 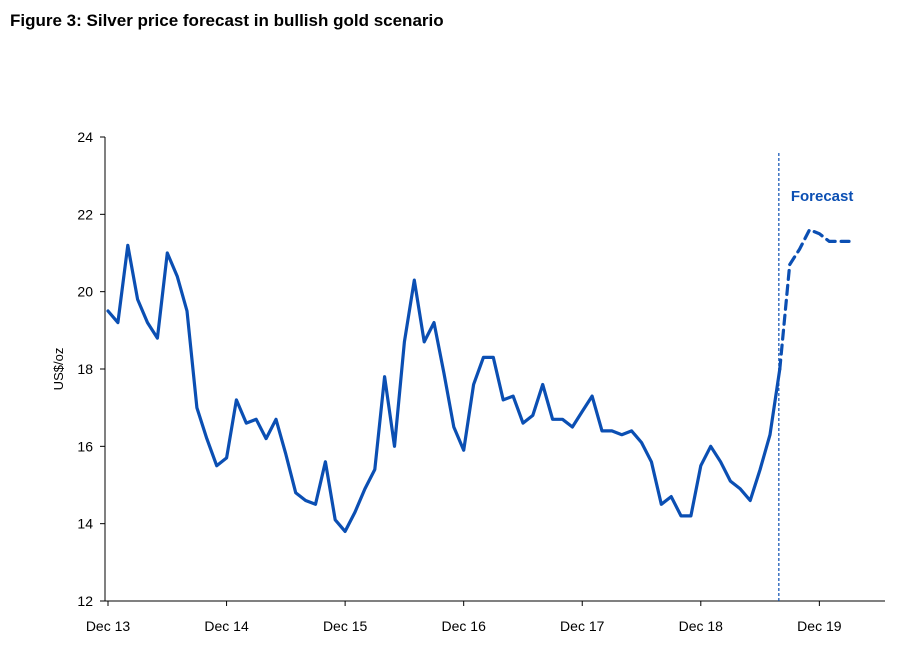 I want to click on y-tick-label: 16, so click(x=85, y=446).